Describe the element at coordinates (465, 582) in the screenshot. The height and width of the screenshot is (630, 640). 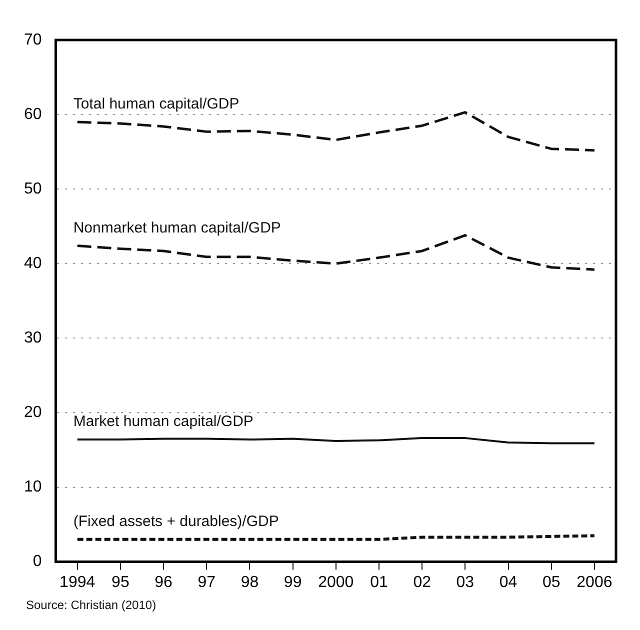
I see `x-tick-label: 03` at that location.